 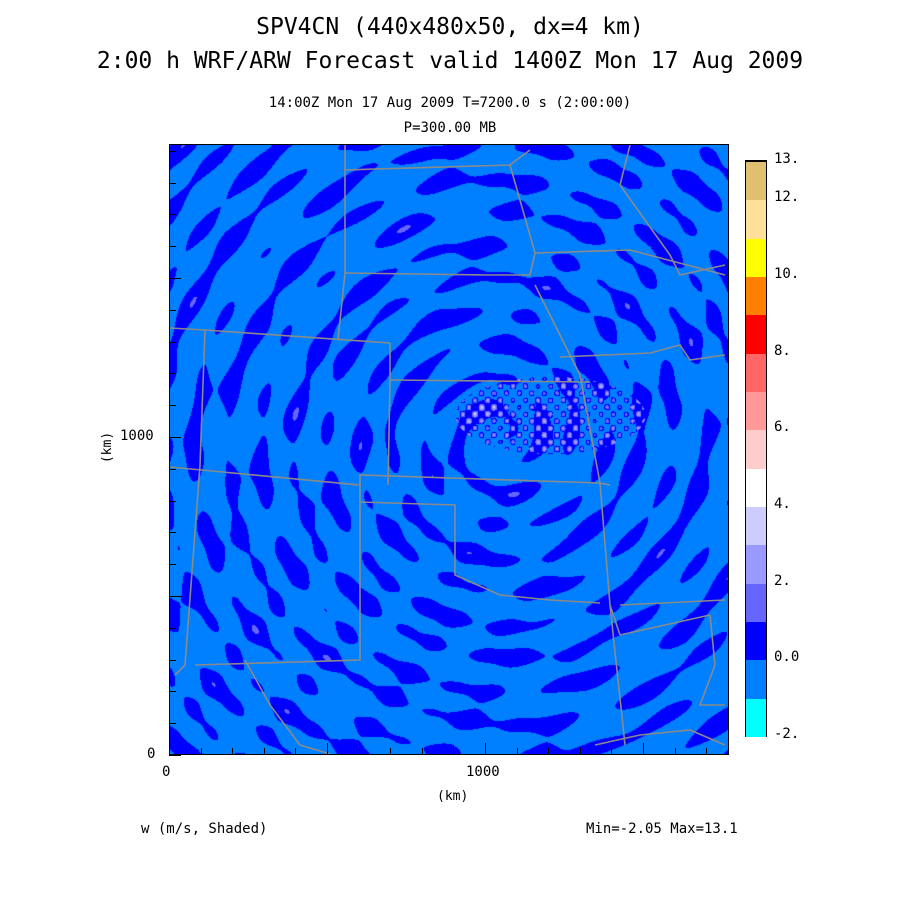 What do you see at coordinates (453, 796) in the screenshot?
I see `x-axis-label: (km)` at bounding box center [453, 796].